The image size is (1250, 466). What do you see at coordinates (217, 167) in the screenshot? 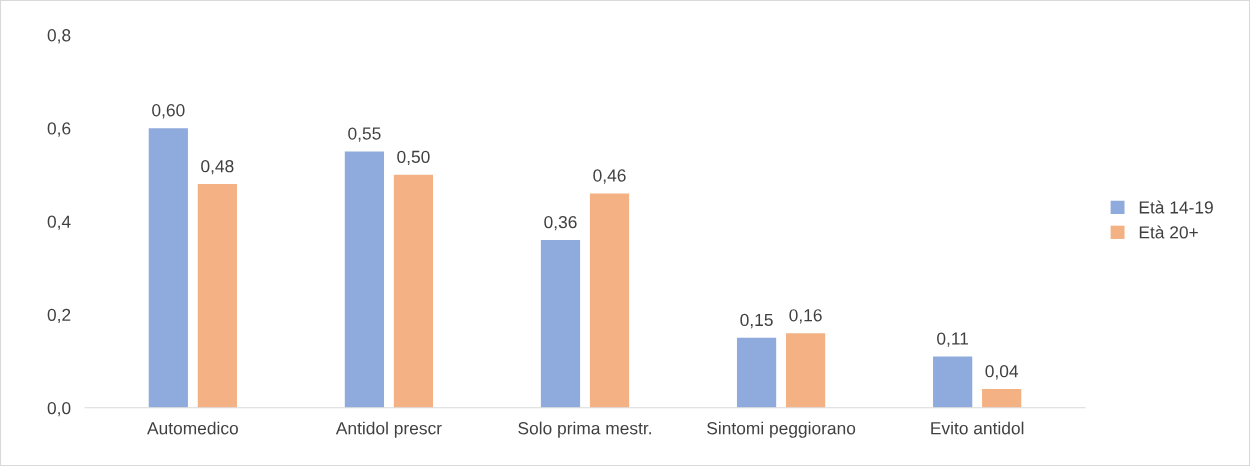
I see `data-label: 0,48` at bounding box center [217, 167].